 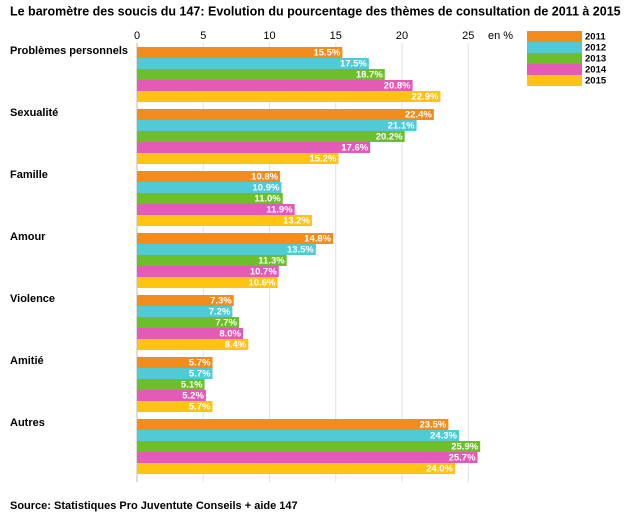 I want to click on legend-label: 2015, so click(x=596, y=81).